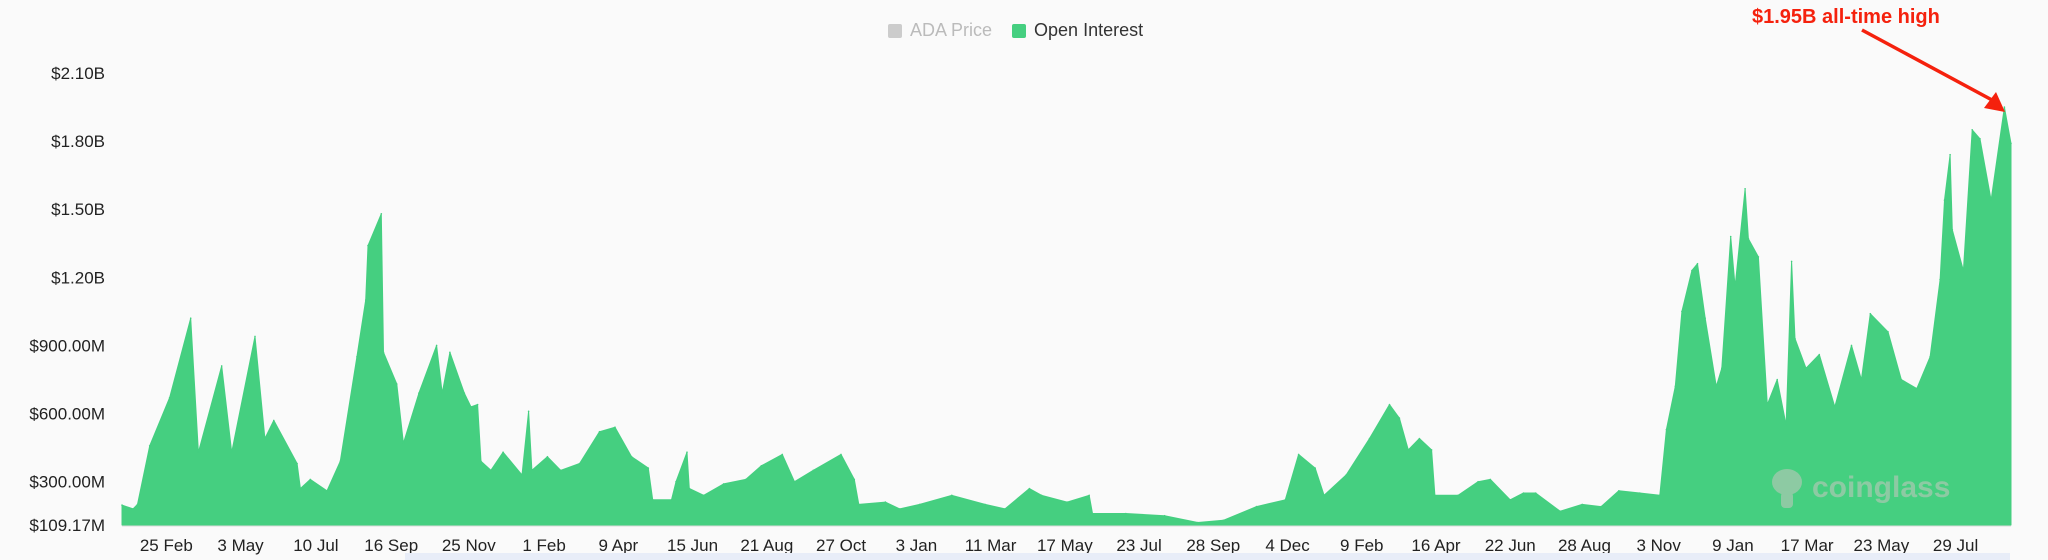 The width and height of the screenshot is (2048, 560). Describe the element at coordinates (1207, 556) in the screenshot. I see `range-navigator` at that location.